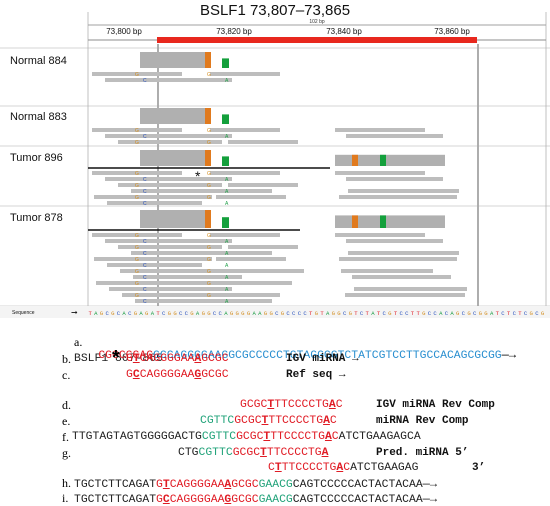 Image resolution: width=550 pixels, height=506 pixels. What do you see at coordinates (65, 437) in the screenshot?
I see `line-f-letter: f.` at bounding box center [65, 437].